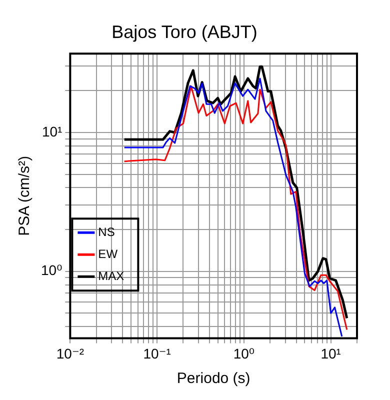  What do you see at coordinates (157, 353) in the screenshot?
I see `x-tick-label: 10⁻¹` at bounding box center [157, 353].